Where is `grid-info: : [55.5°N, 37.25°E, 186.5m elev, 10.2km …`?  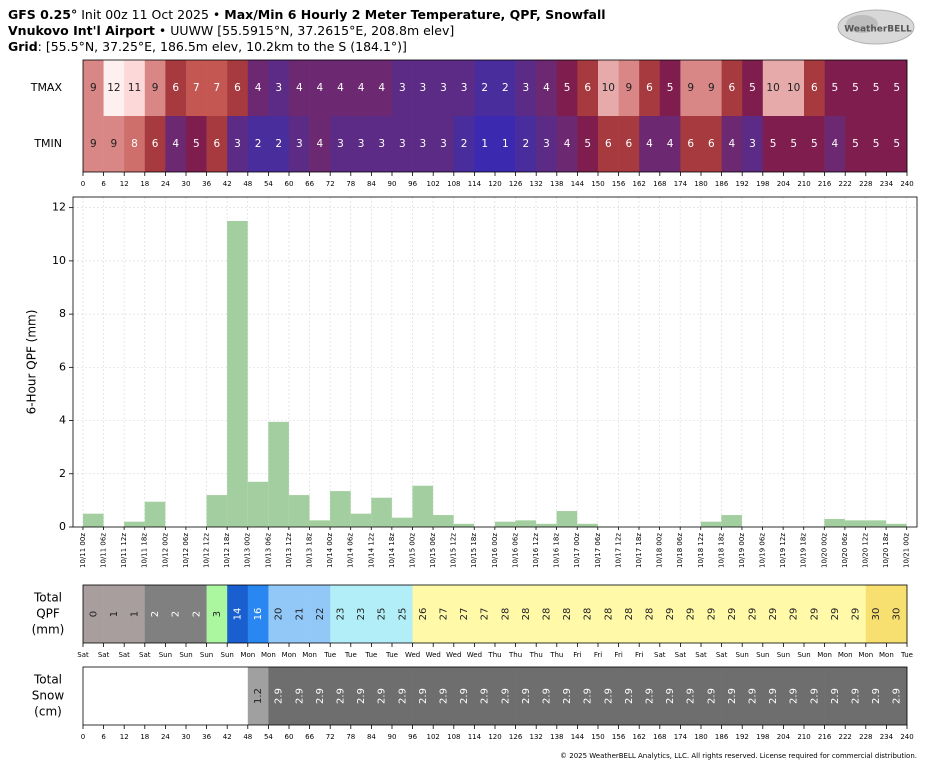 grid-info: : [55.5°N, 37.25°E, 186.5m elev, 10.2km … is located at coordinates (222, 46).